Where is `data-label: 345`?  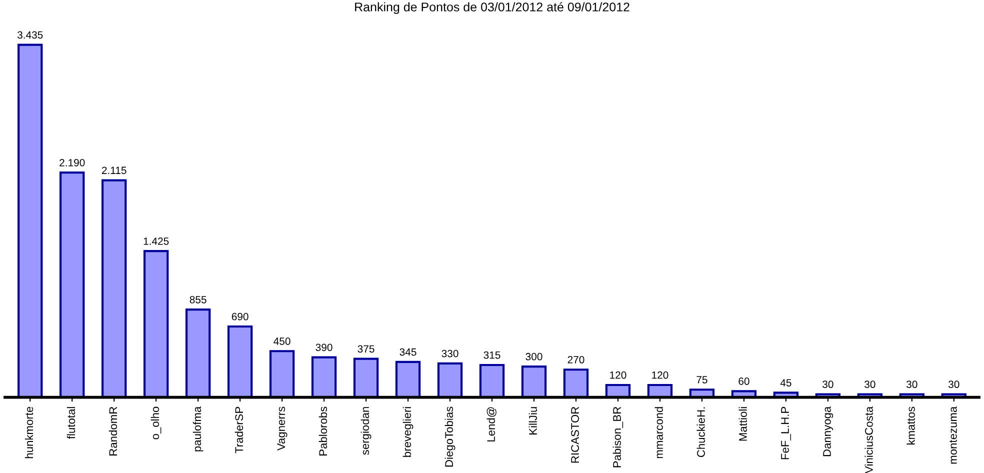
data-label: 345 is located at coordinates (408, 352).